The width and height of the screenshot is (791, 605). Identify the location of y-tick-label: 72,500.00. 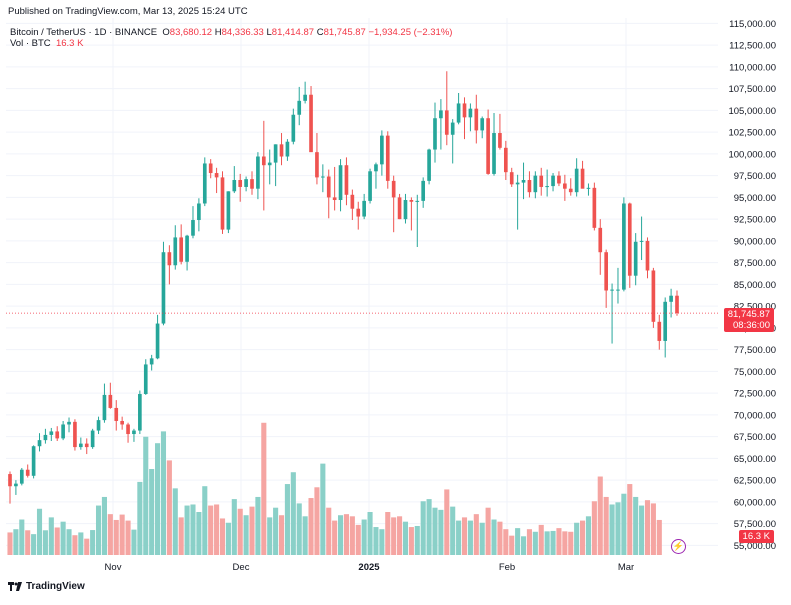
(755, 394).